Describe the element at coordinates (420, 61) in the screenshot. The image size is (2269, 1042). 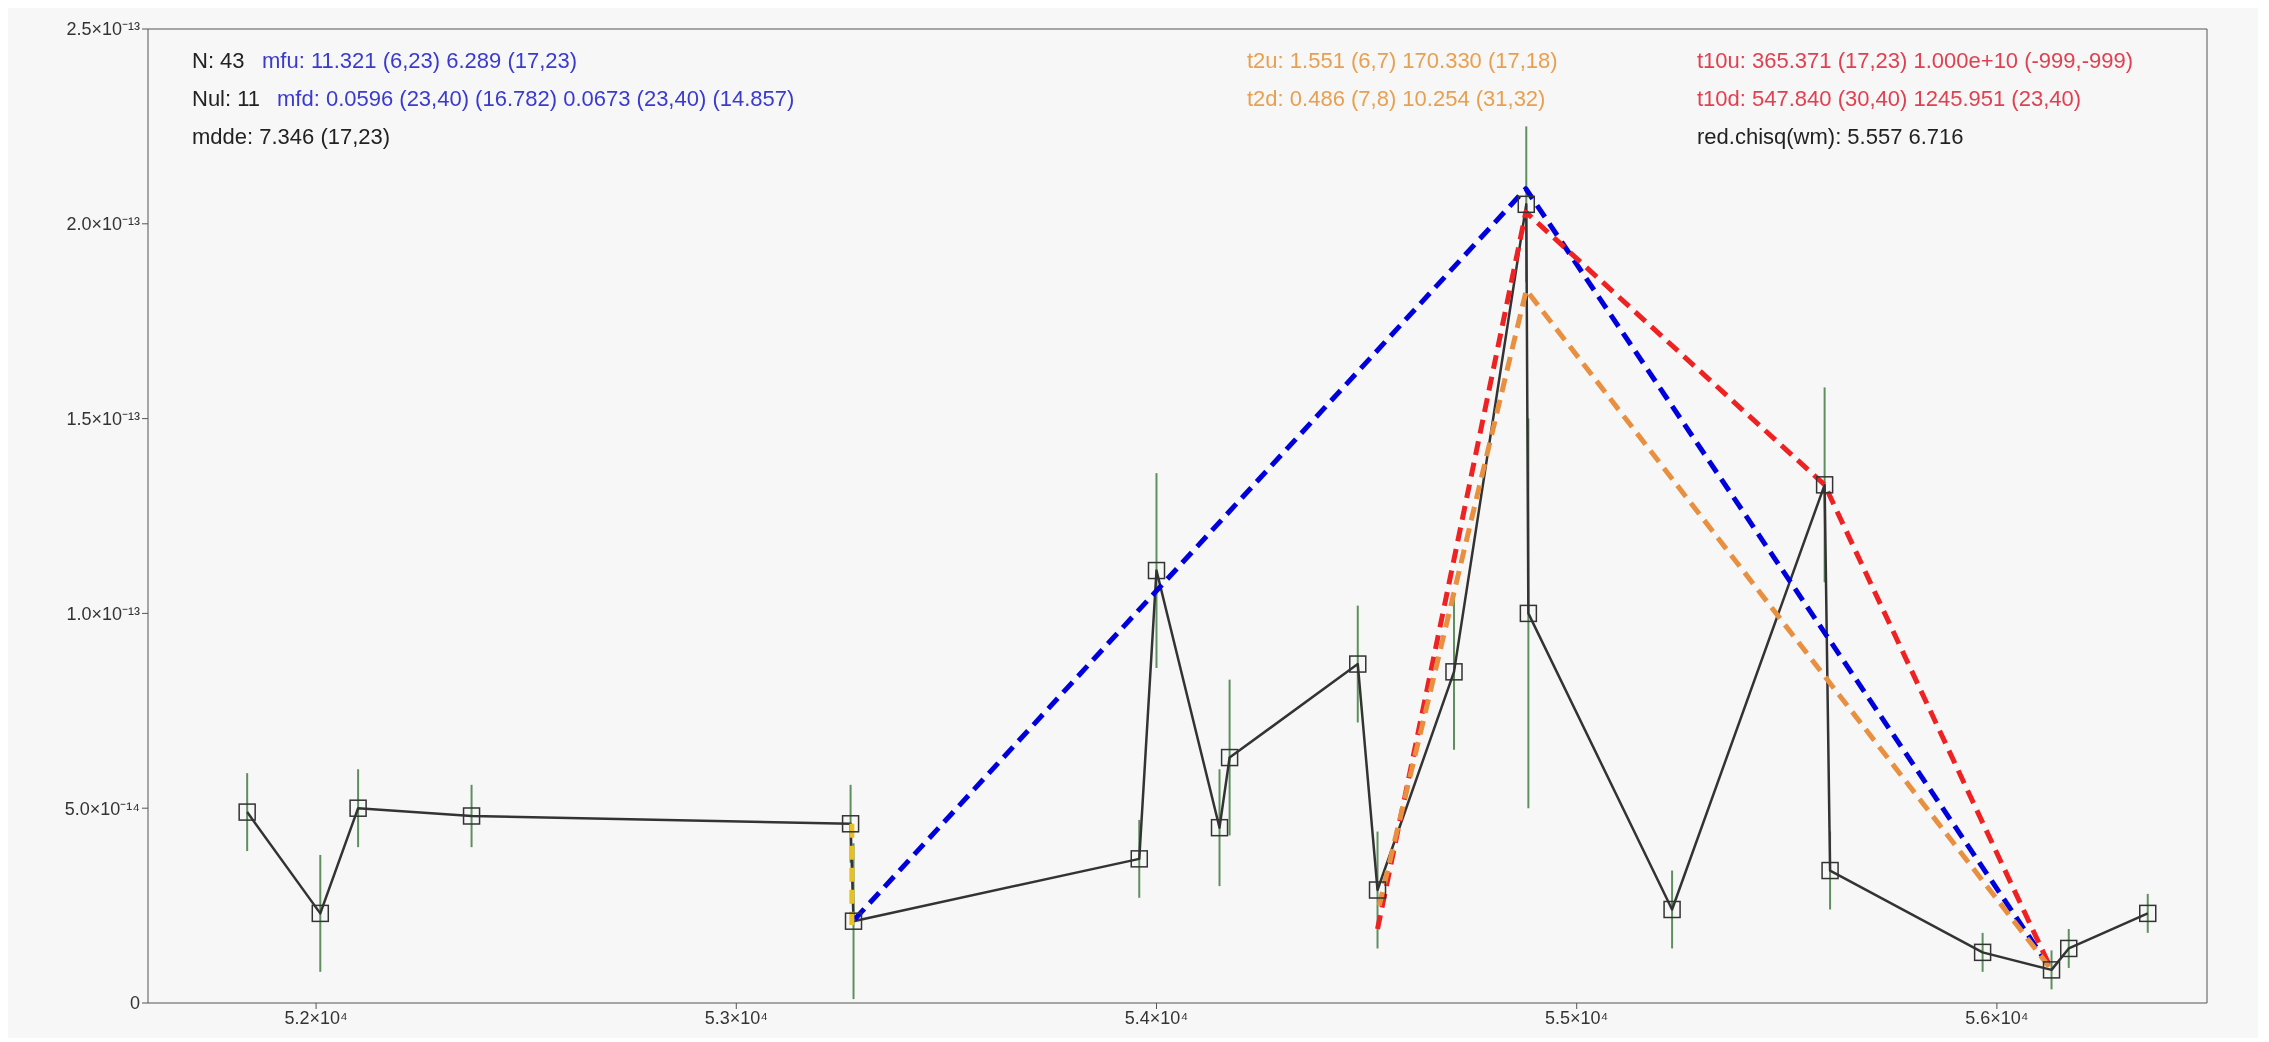
I see `annotation: mfu: 11.321 (6,23) 6.289 (17,23)` at that location.